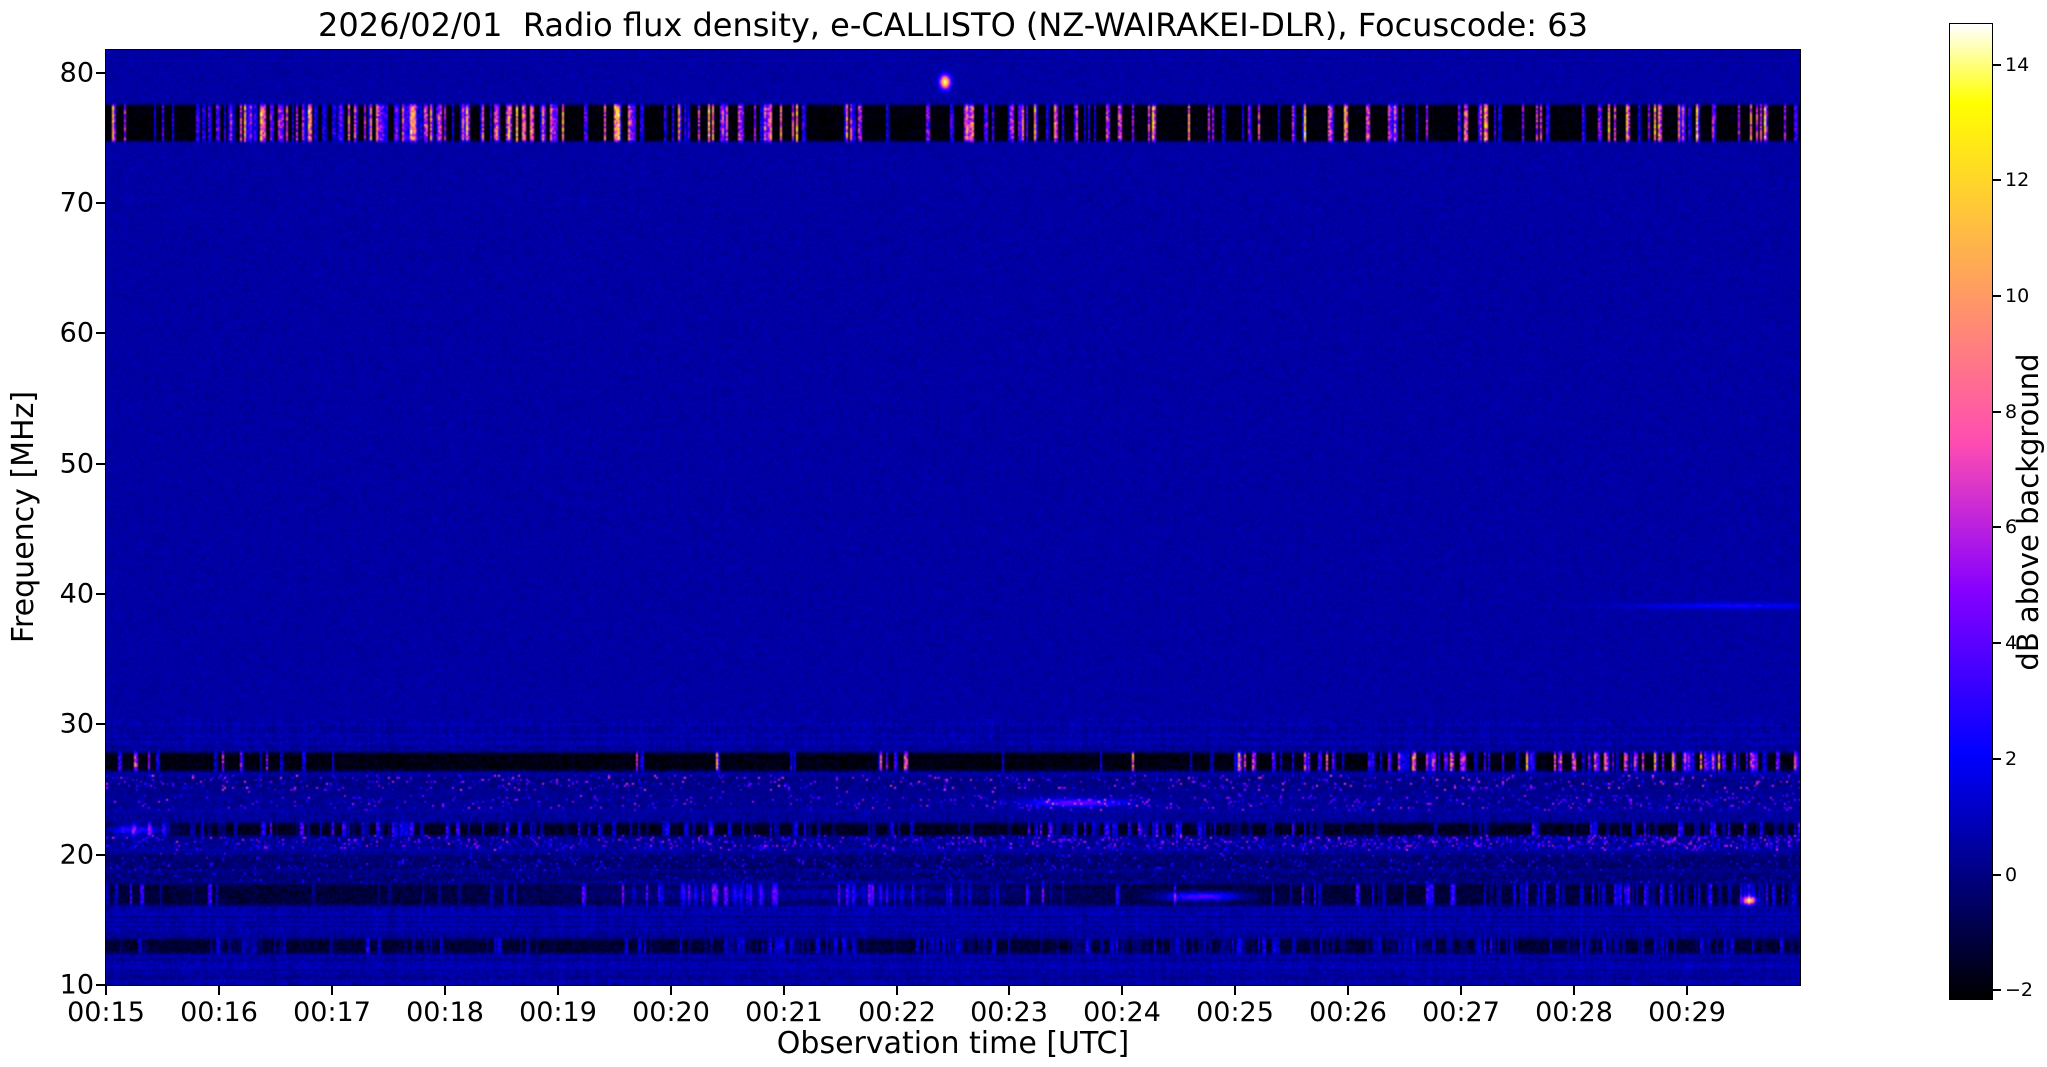 The image size is (2047, 1067). I want to click on colorbar-tick-label: 10, so click(2017, 296).